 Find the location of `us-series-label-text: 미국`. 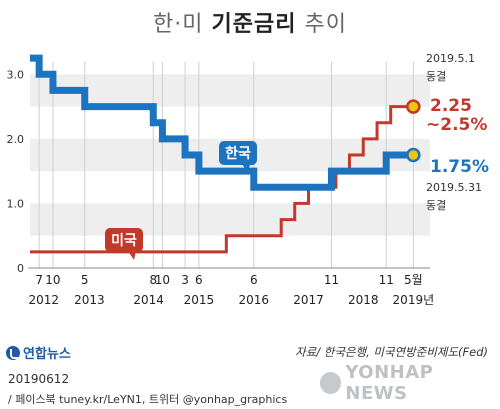

us-series-label-text: 미국 is located at coordinates (124, 241).